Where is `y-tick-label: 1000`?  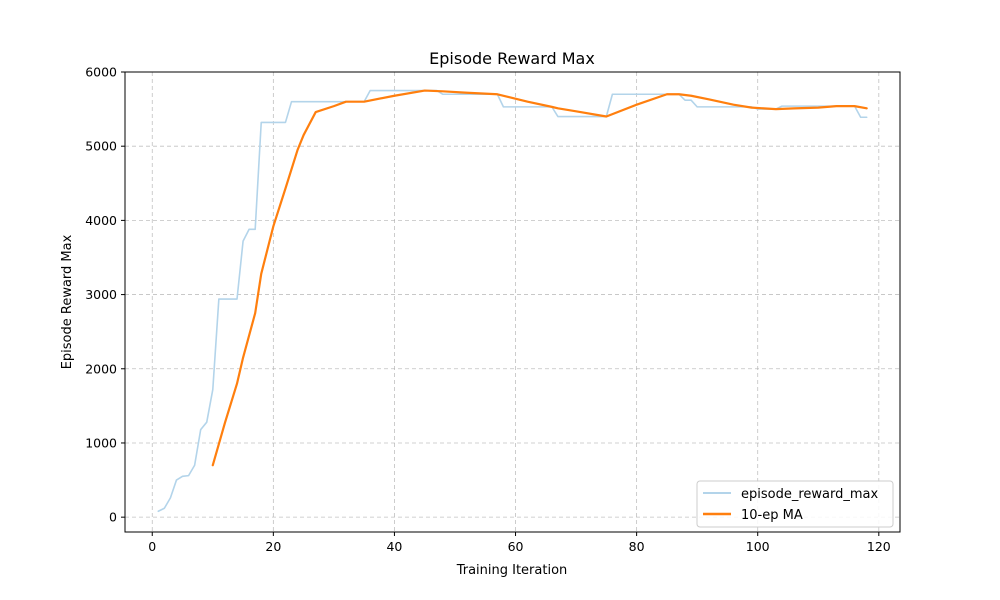
y-tick-label: 1000 is located at coordinates (101, 442).